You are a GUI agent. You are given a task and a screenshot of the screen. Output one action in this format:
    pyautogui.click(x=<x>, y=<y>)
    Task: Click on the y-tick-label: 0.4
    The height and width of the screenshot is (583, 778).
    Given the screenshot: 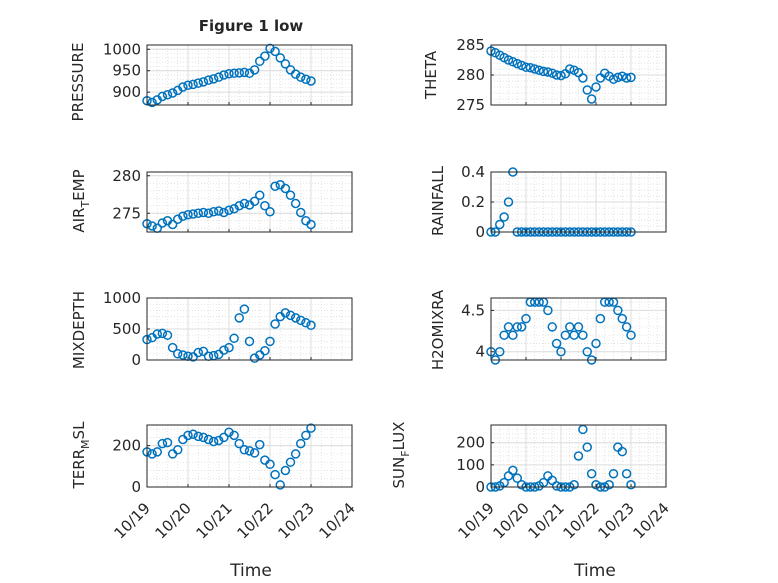 What is the action you would take?
    pyautogui.click(x=473, y=172)
    